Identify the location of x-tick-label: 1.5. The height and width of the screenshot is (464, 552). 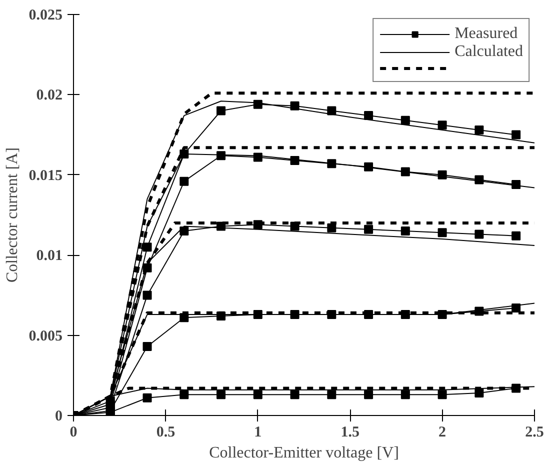
(350, 432).